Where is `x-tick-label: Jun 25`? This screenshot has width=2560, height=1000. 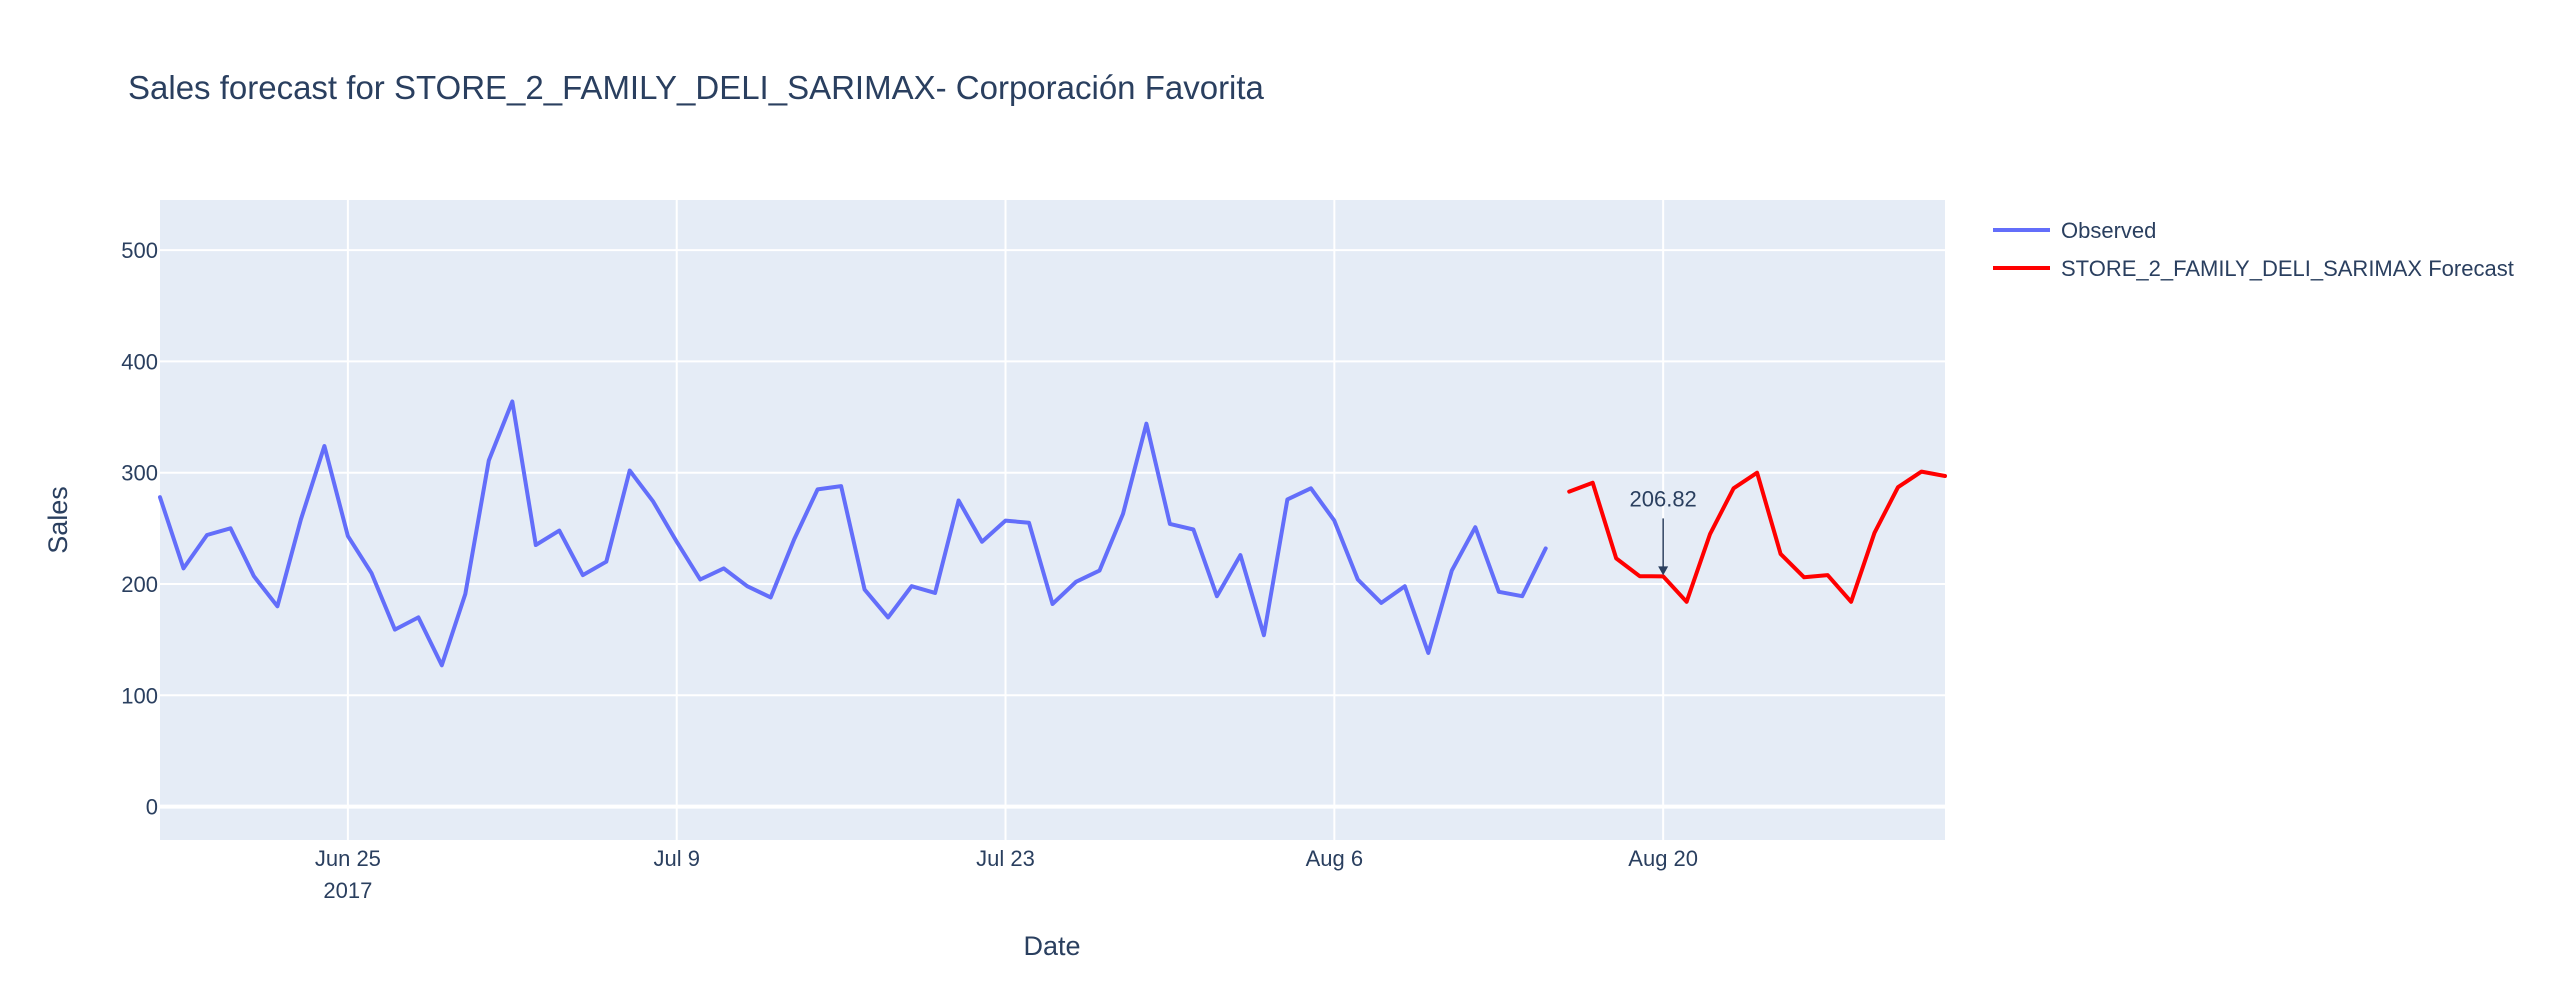 x-tick-label: Jun 25 is located at coordinates (348, 858).